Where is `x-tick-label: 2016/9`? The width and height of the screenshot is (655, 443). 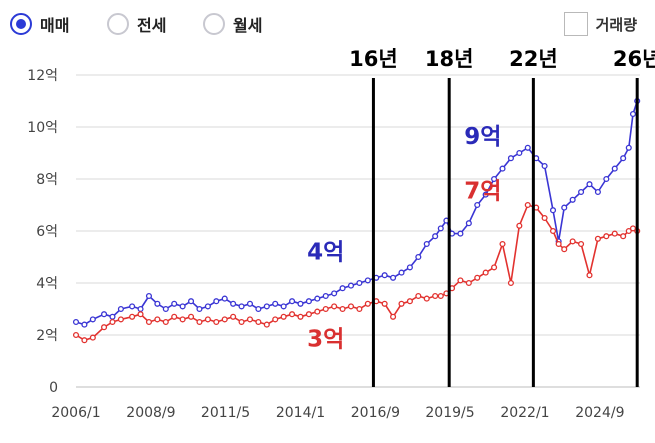
x-tick-label: 2016/9 is located at coordinates (375, 413).